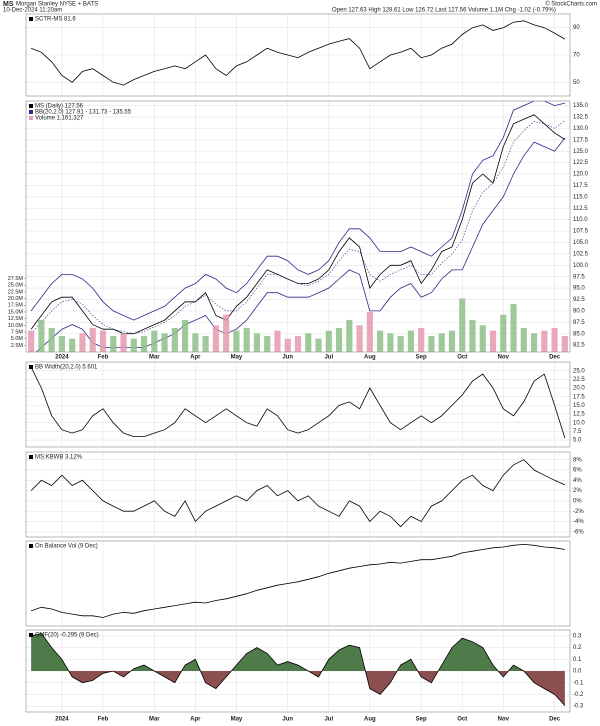 This screenshot has height=726, width=600. I want to click on y-tick-label: 92.5, so click(579, 300).